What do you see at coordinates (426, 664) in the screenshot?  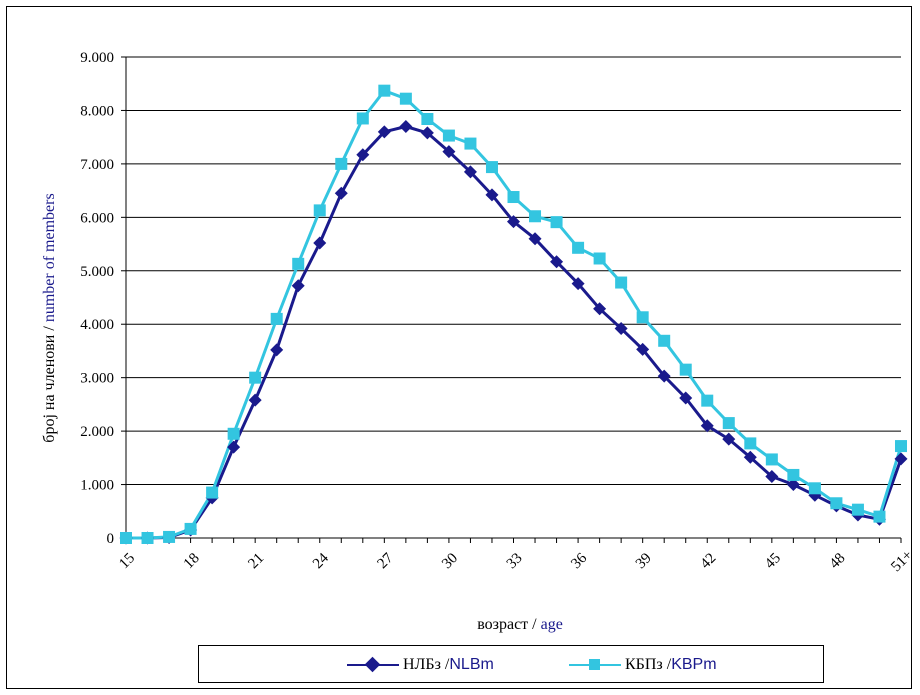 I see `legend-label-nlbm-mk: НЛБз /` at bounding box center [426, 664].